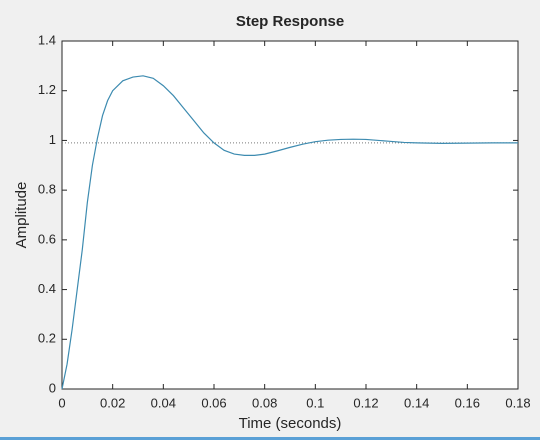  What do you see at coordinates (61, 402) in the screenshot?
I see `x-tick-label: 0` at bounding box center [61, 402].